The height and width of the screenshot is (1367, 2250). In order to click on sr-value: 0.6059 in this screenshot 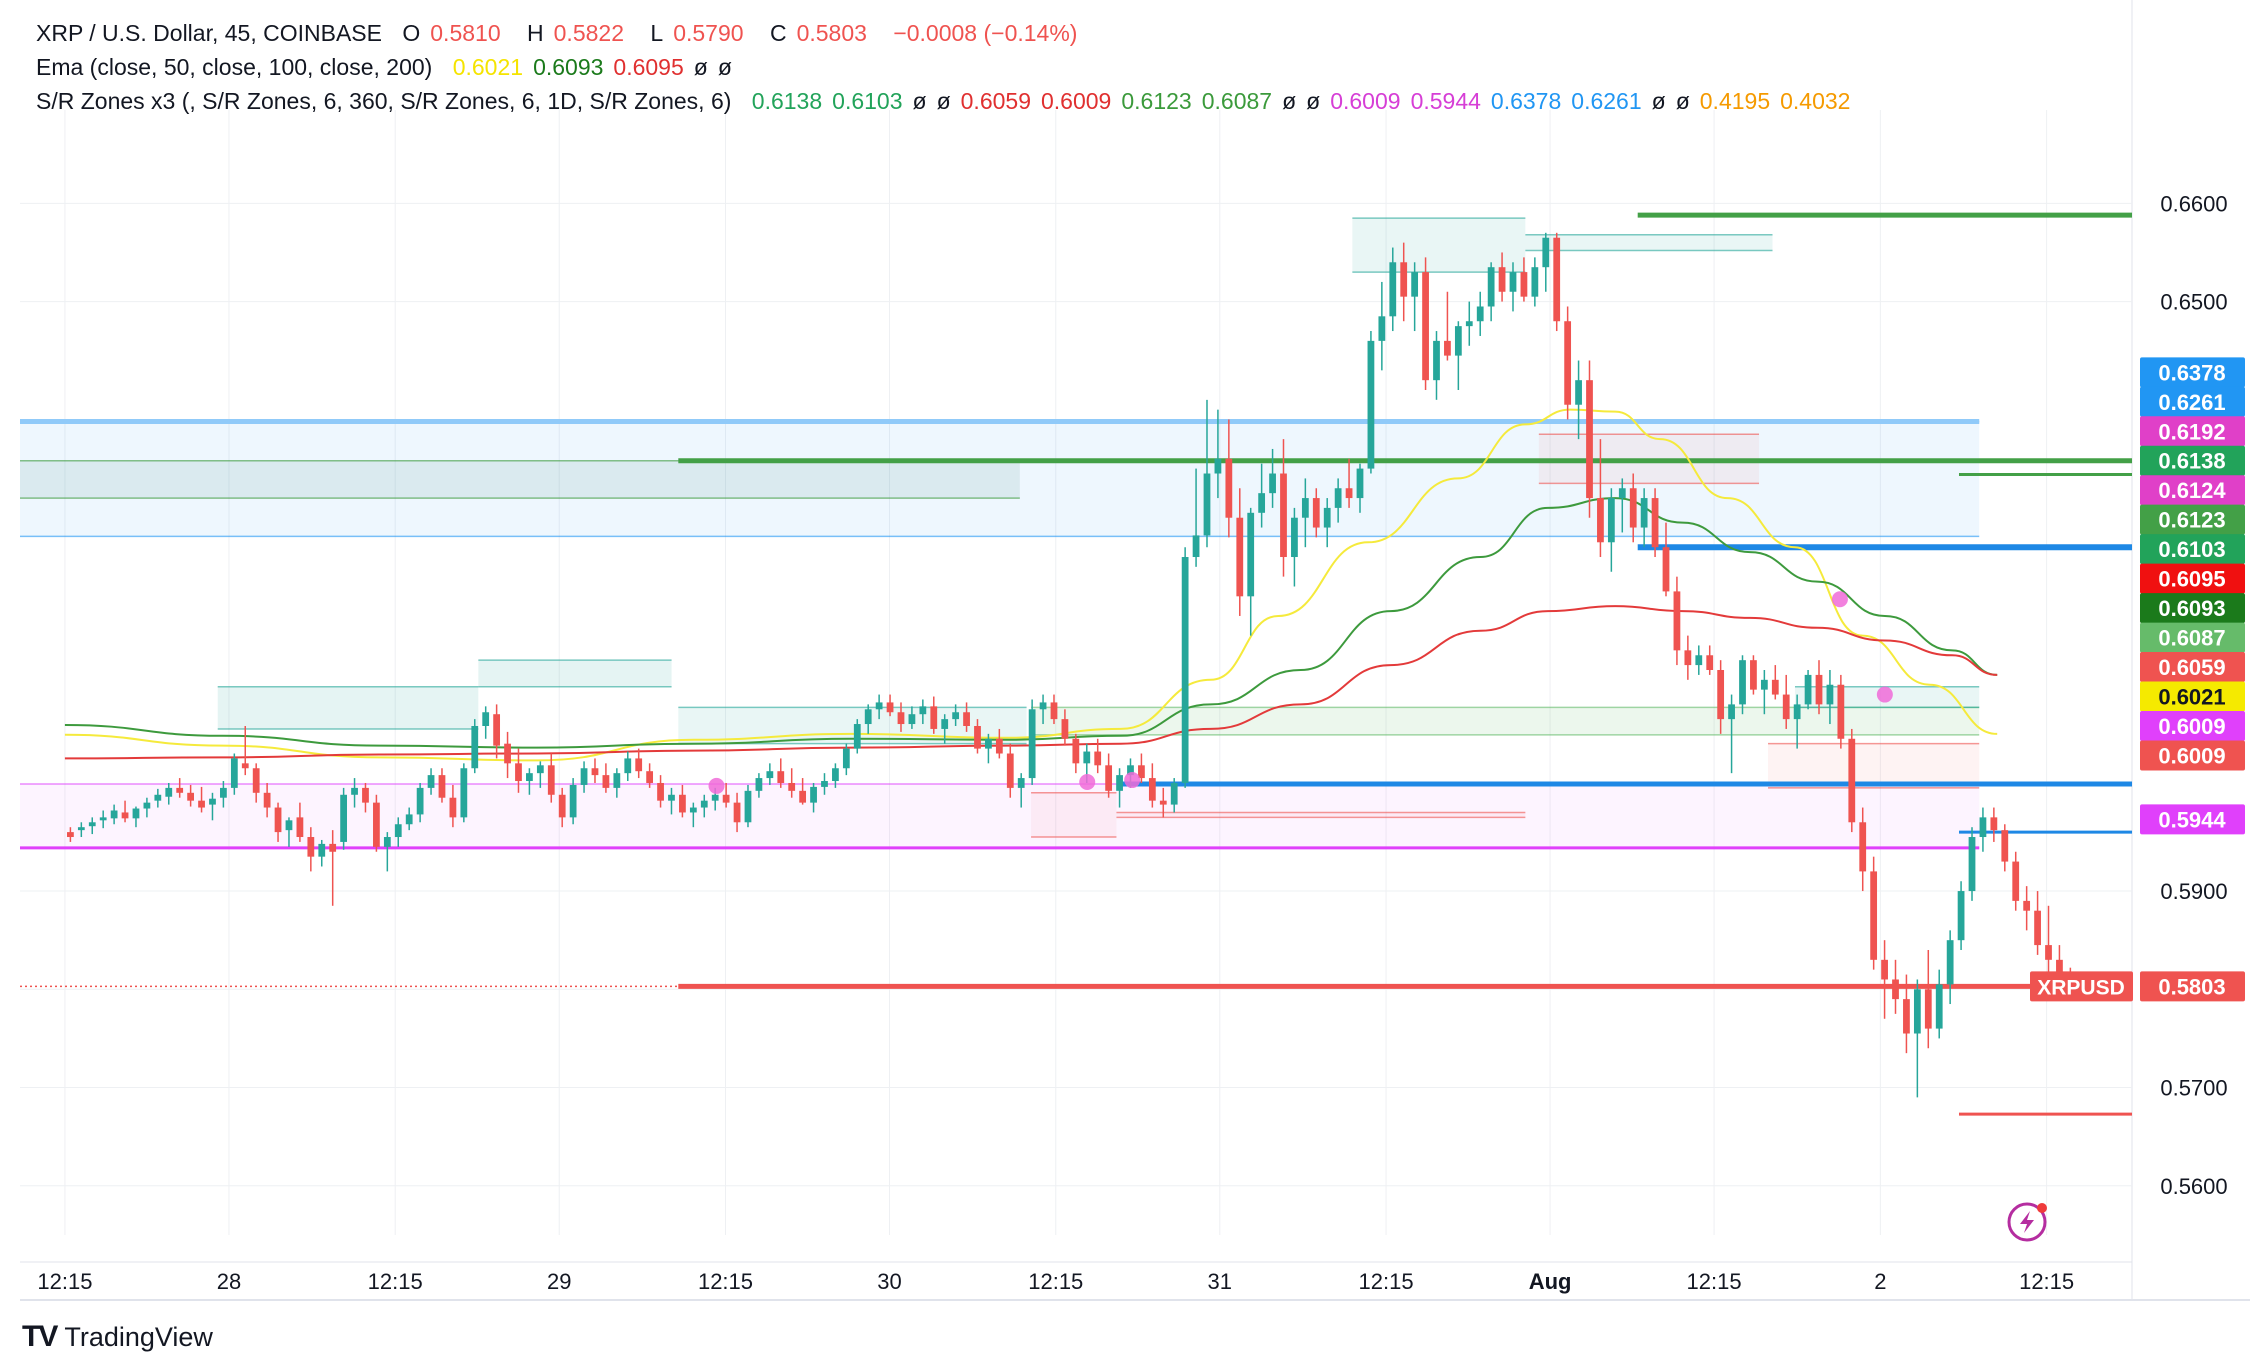, I will do `click(995, 101)`.